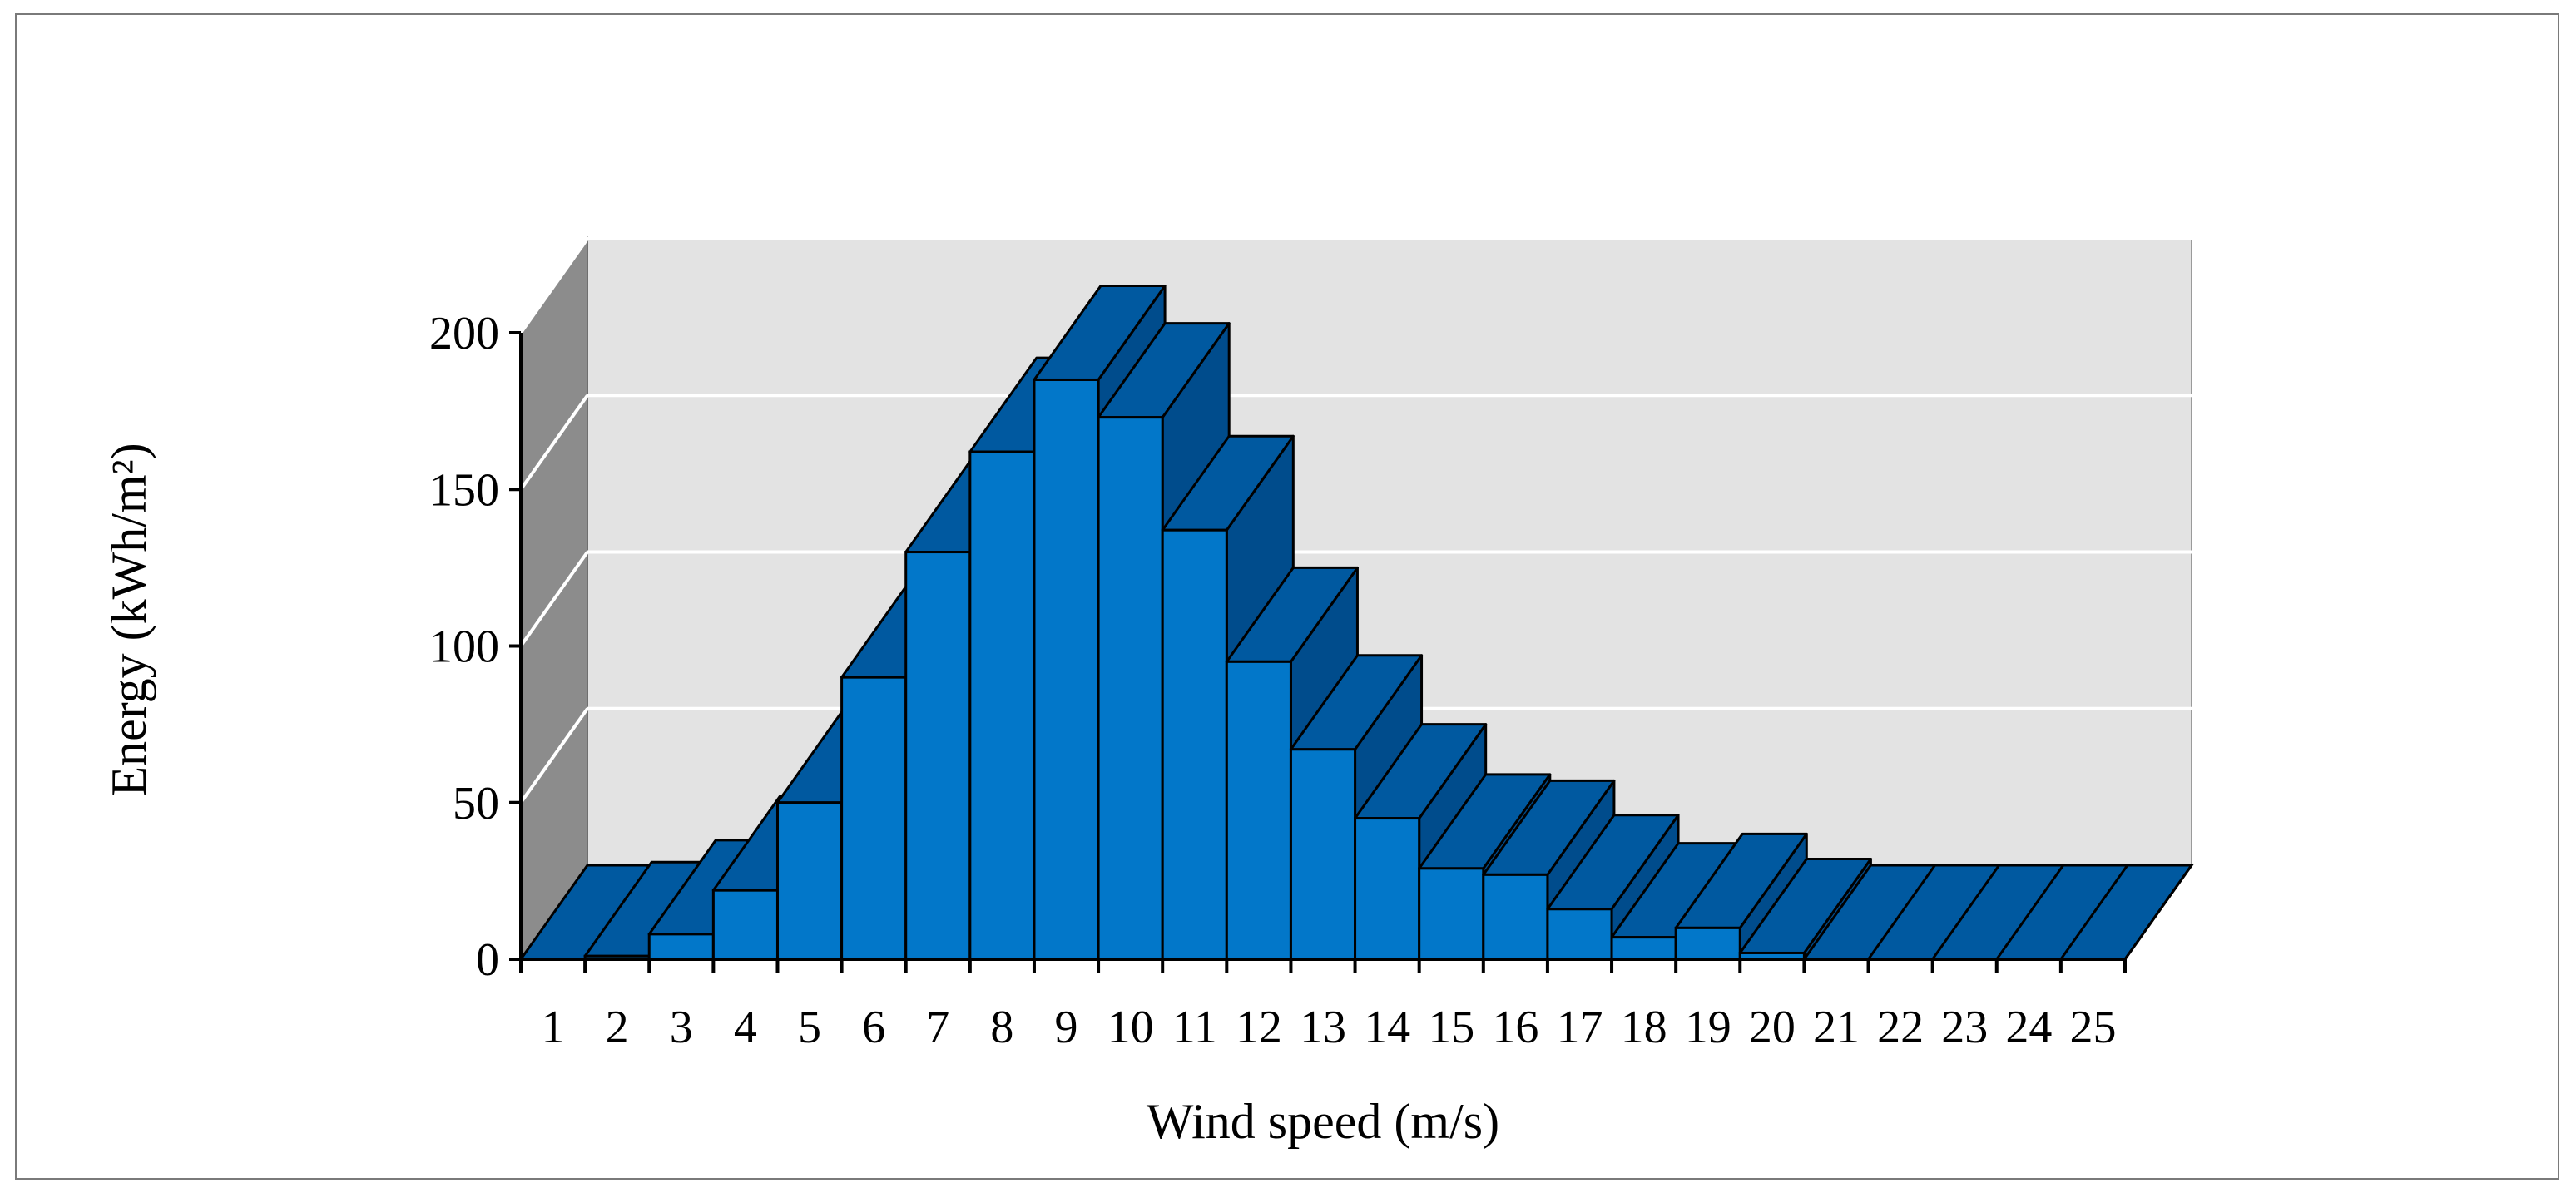 Image resolution: width=2576 pixels, height=1193 pixels. Describe the element at coordinates (464, 490) in the screenshot. I see `y-tick-label: 150` at that location.